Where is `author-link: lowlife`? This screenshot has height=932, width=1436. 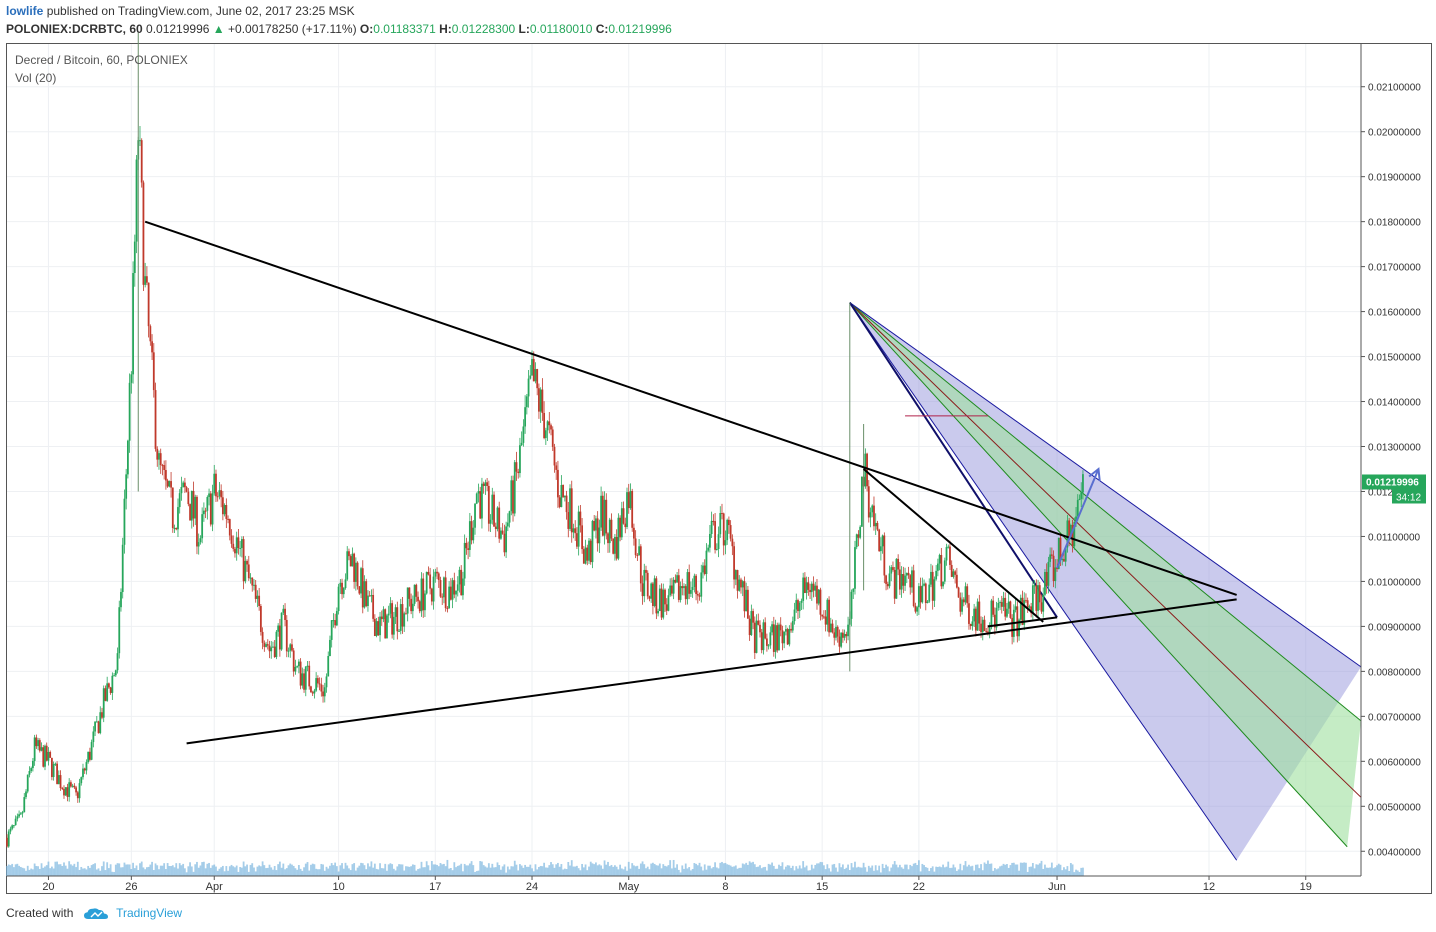
author-link: lowlife is located at coordinates (25, 11).